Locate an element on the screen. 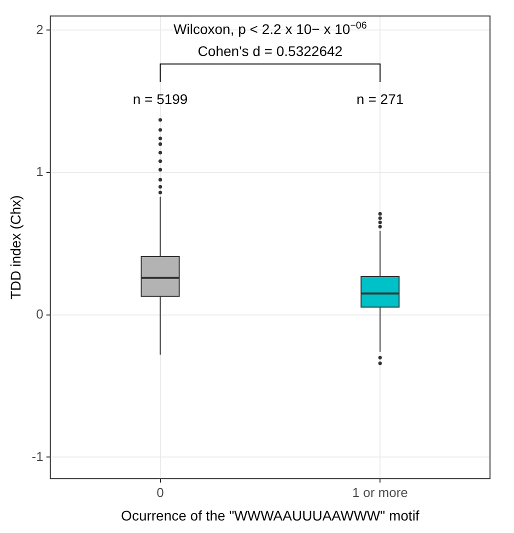 The height and width of the screenshot is (533, 514). y-tick-label: 0 is located at coordinates (40, 314).